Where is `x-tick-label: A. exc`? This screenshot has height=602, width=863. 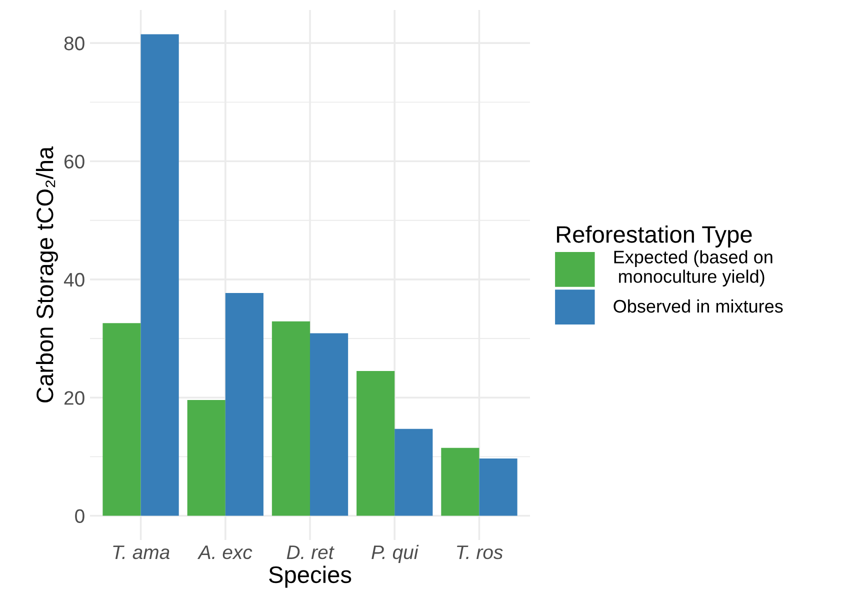 x-tick-label: A. exc is located at coordinates (224, 553).